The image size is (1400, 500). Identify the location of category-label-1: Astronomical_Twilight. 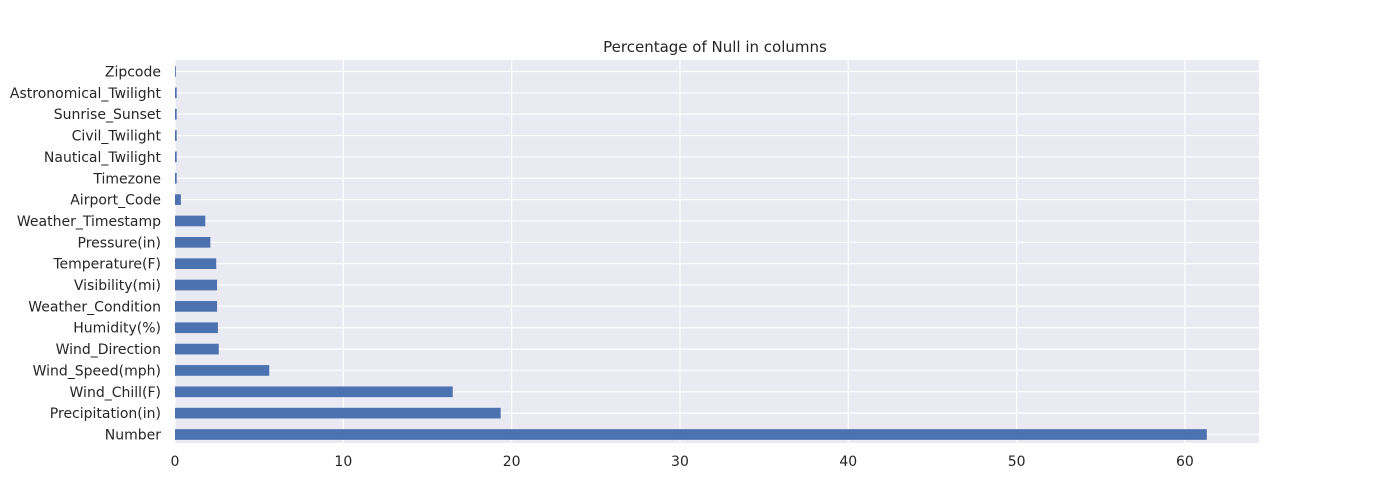
(86, 94).